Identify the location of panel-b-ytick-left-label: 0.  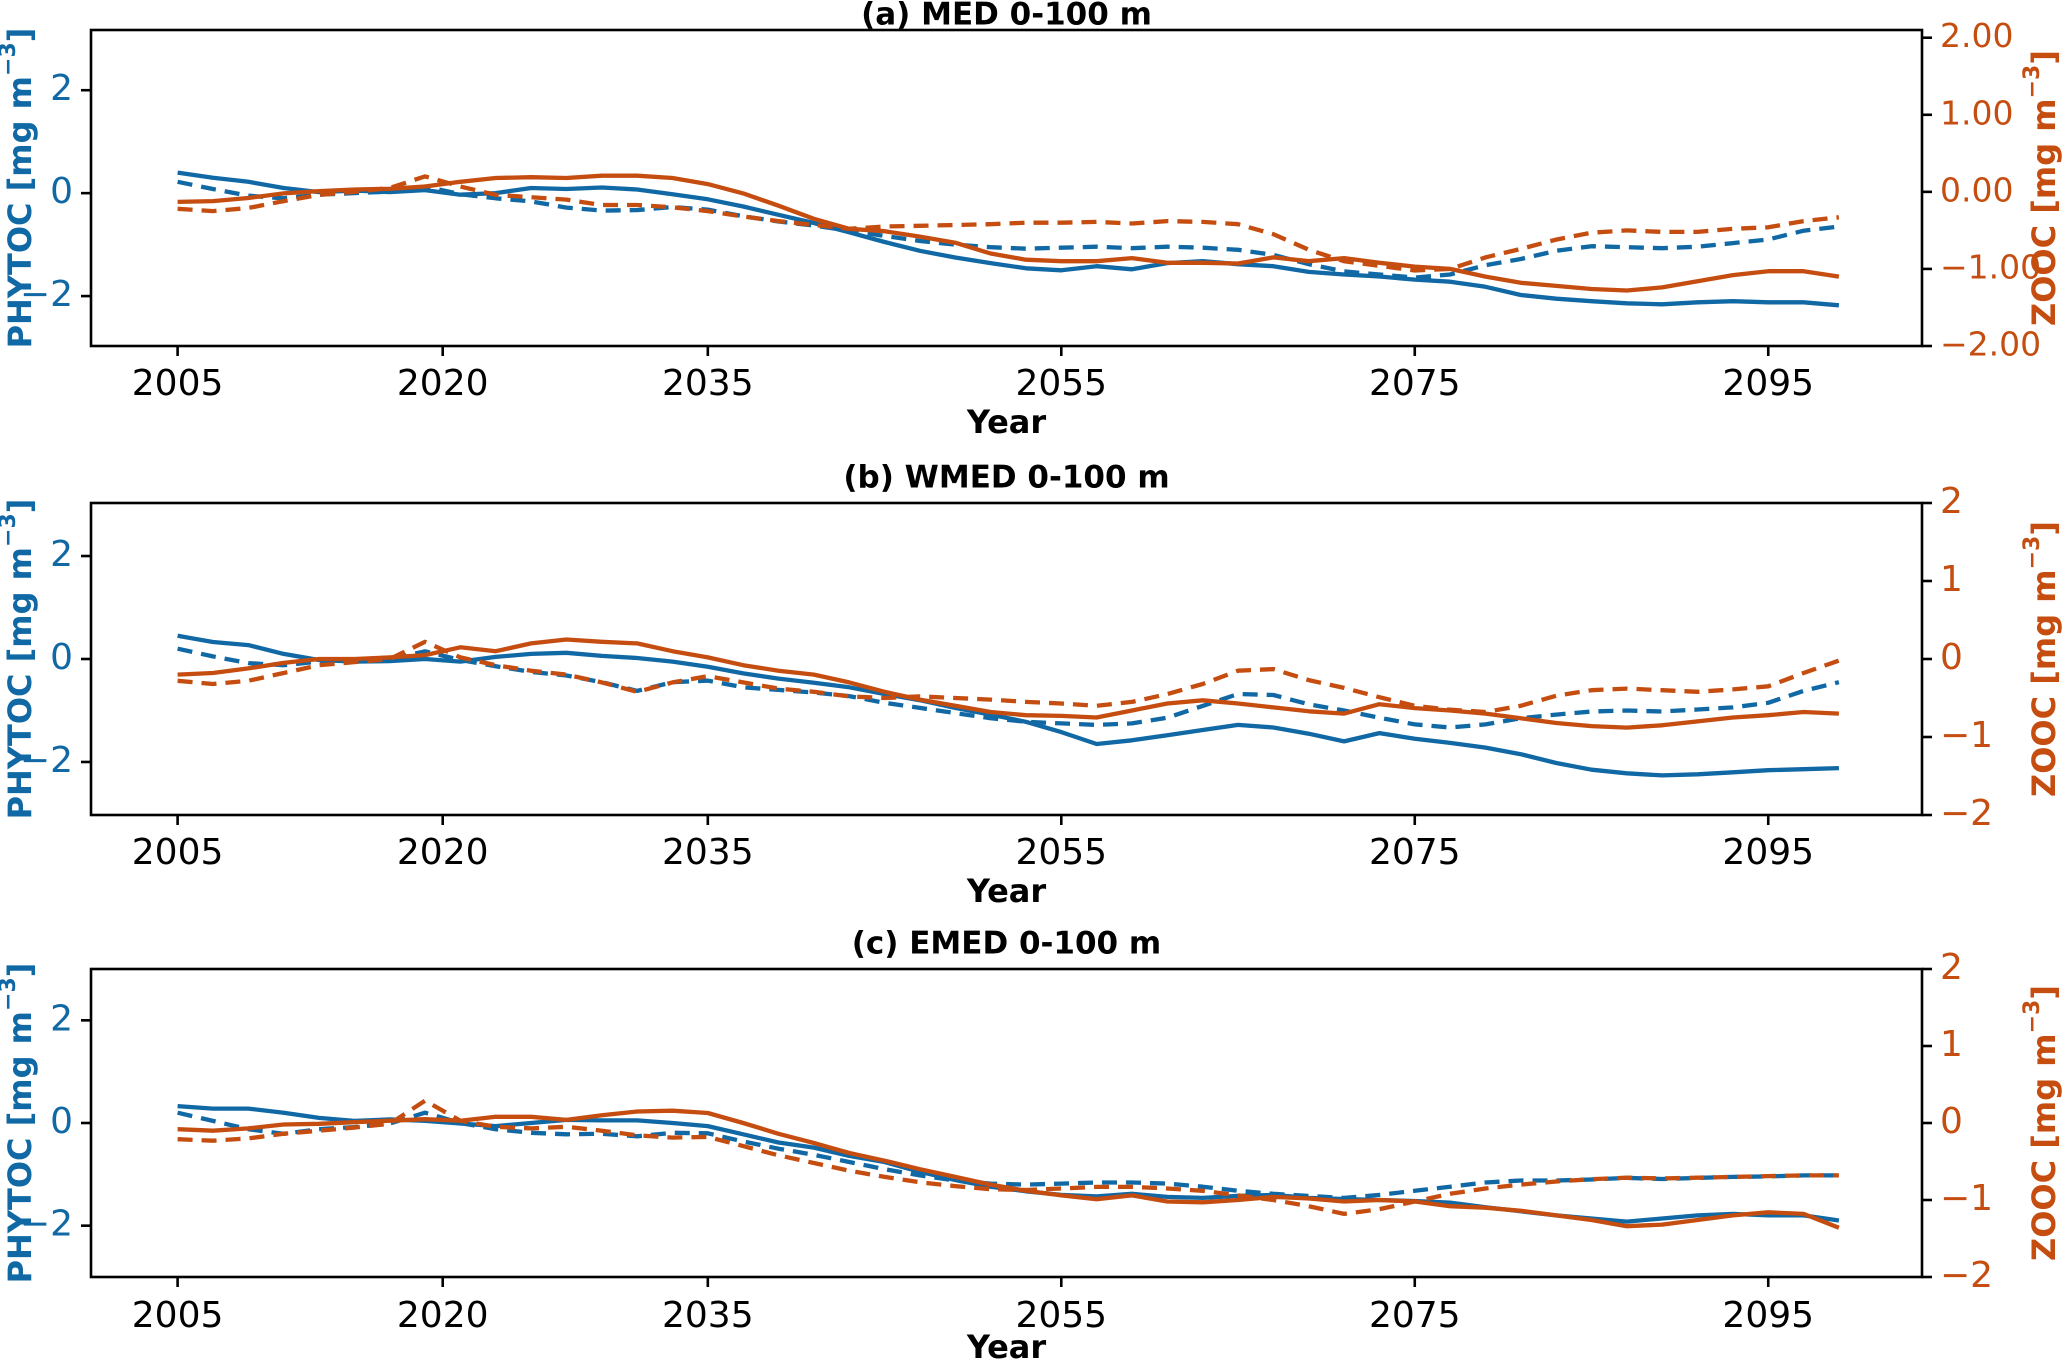
(61, 657).